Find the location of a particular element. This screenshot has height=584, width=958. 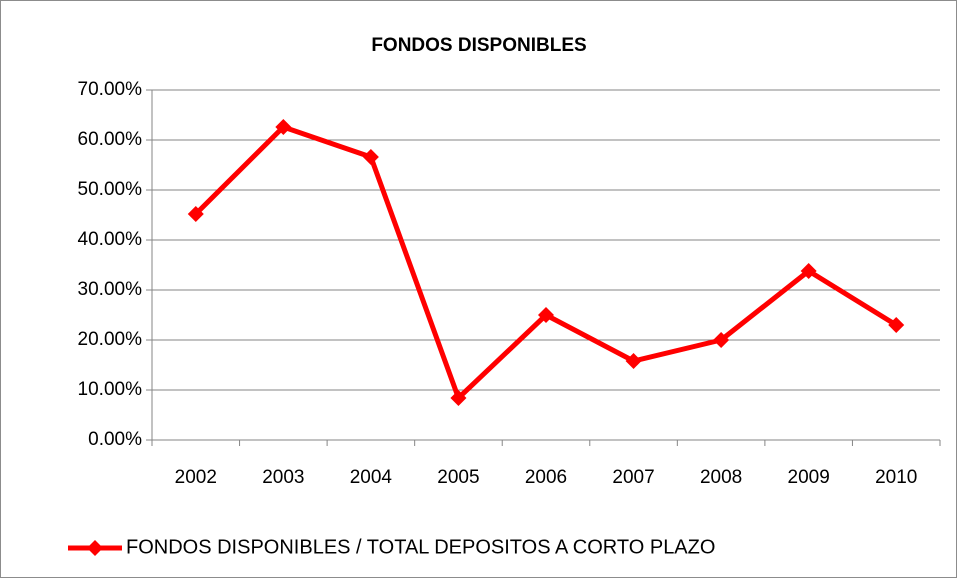

y-tick-label: 20.00% is located at coordinates (110, 339).